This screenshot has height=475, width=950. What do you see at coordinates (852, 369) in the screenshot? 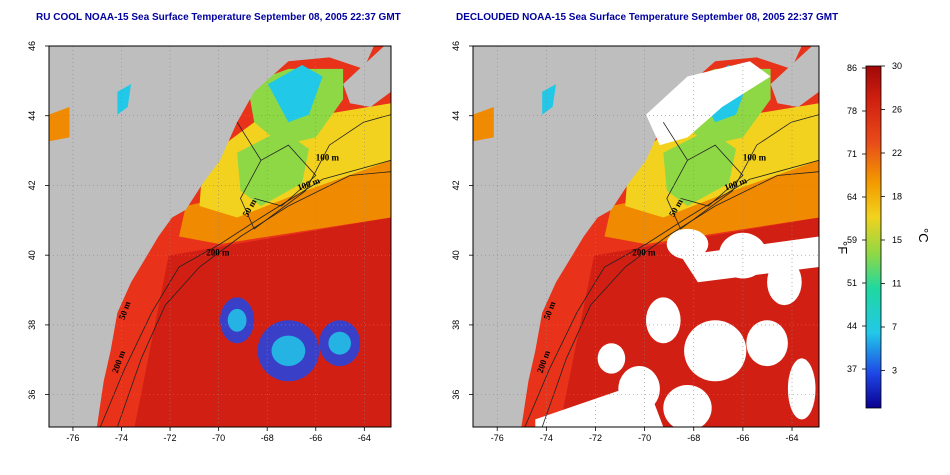
I see `fahrenheit-tick-label: 37` at bounding box center [852, 369].